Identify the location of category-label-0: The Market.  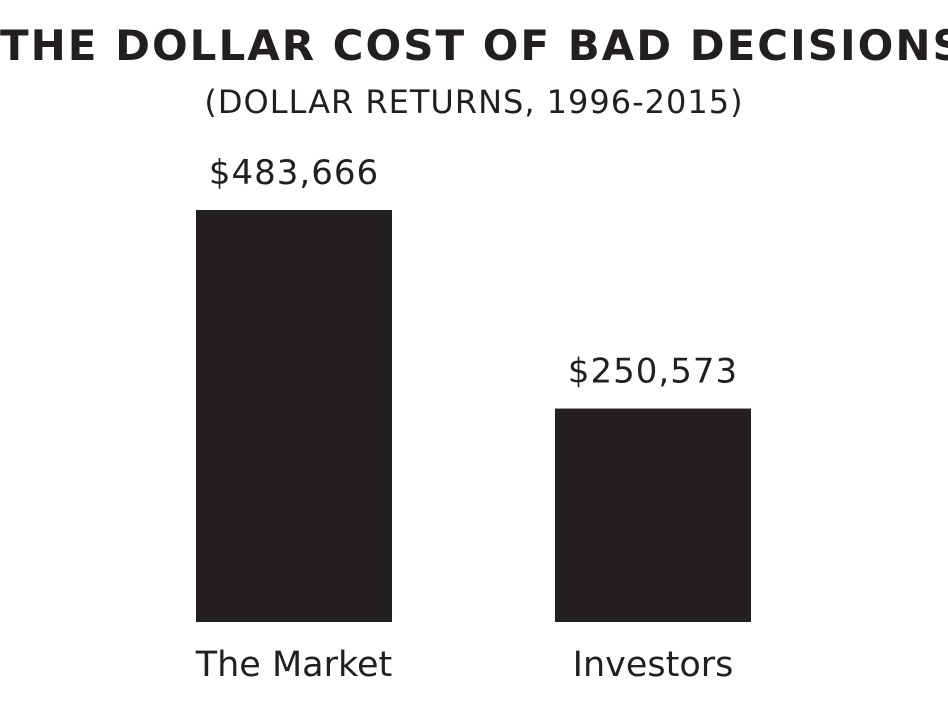
(294, 665).